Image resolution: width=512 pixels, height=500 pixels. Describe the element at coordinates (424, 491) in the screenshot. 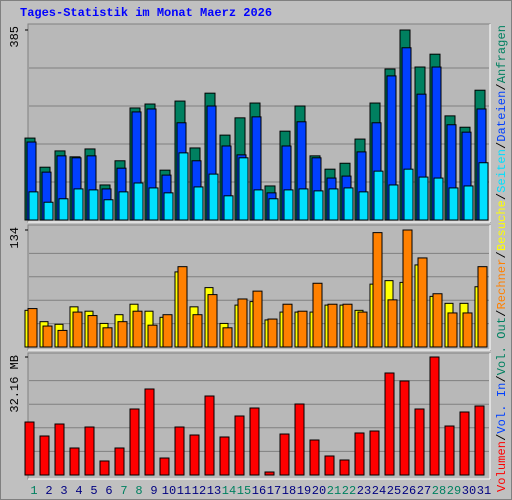

I see `x-tick-label: 27` at that location.